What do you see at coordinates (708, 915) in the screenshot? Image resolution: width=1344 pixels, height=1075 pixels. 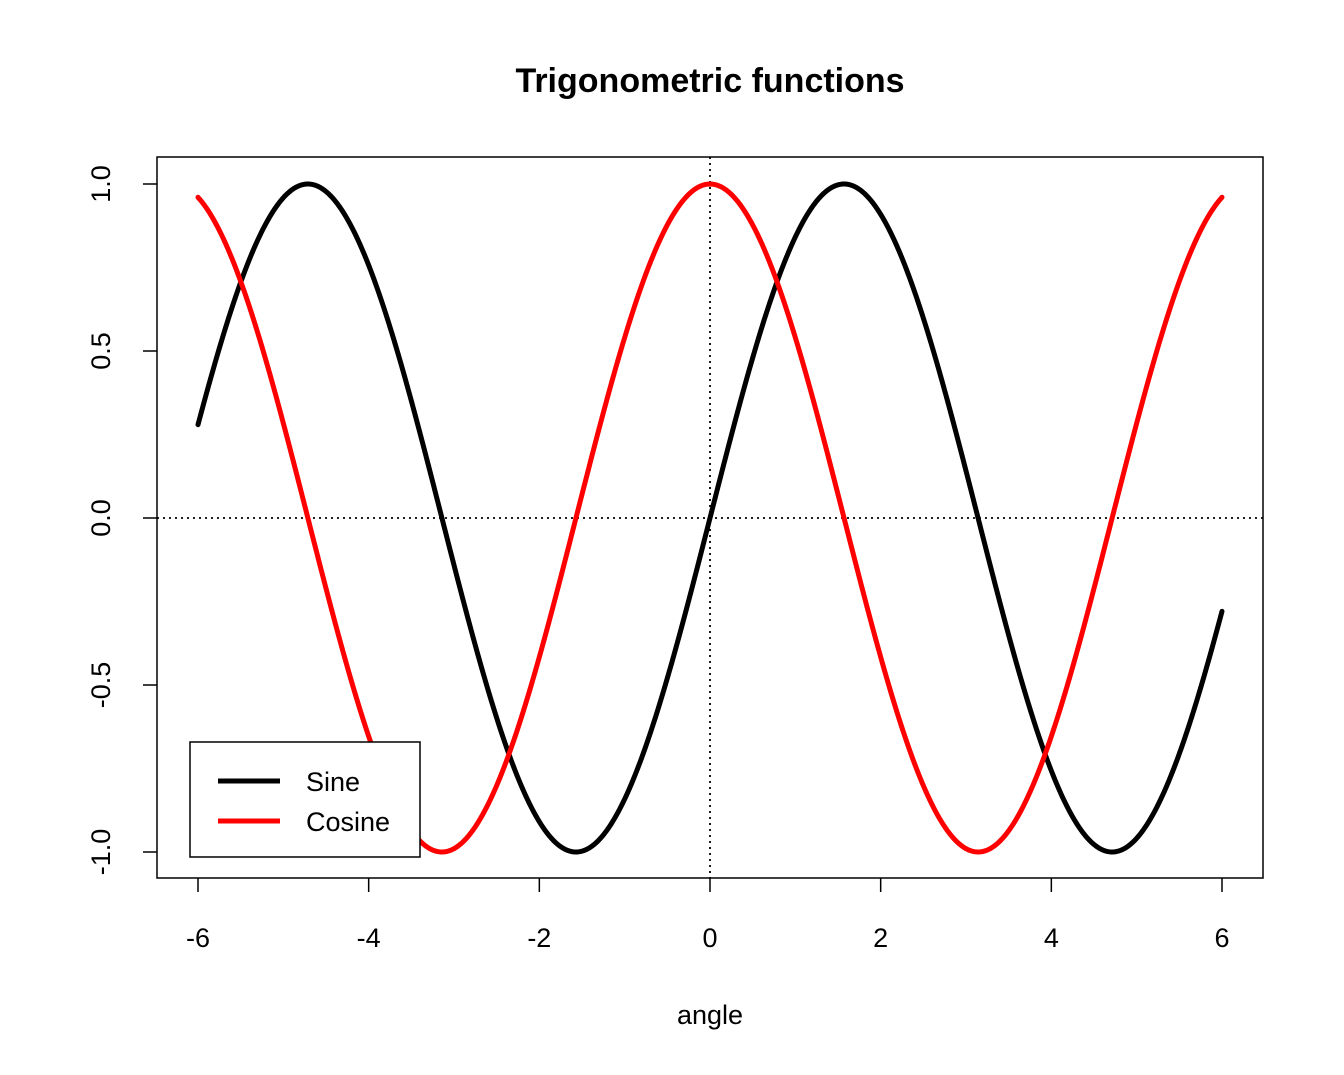 I see `x-axis: -6 -4 -2 0 2 4 6` at bounding box center [708, 915].